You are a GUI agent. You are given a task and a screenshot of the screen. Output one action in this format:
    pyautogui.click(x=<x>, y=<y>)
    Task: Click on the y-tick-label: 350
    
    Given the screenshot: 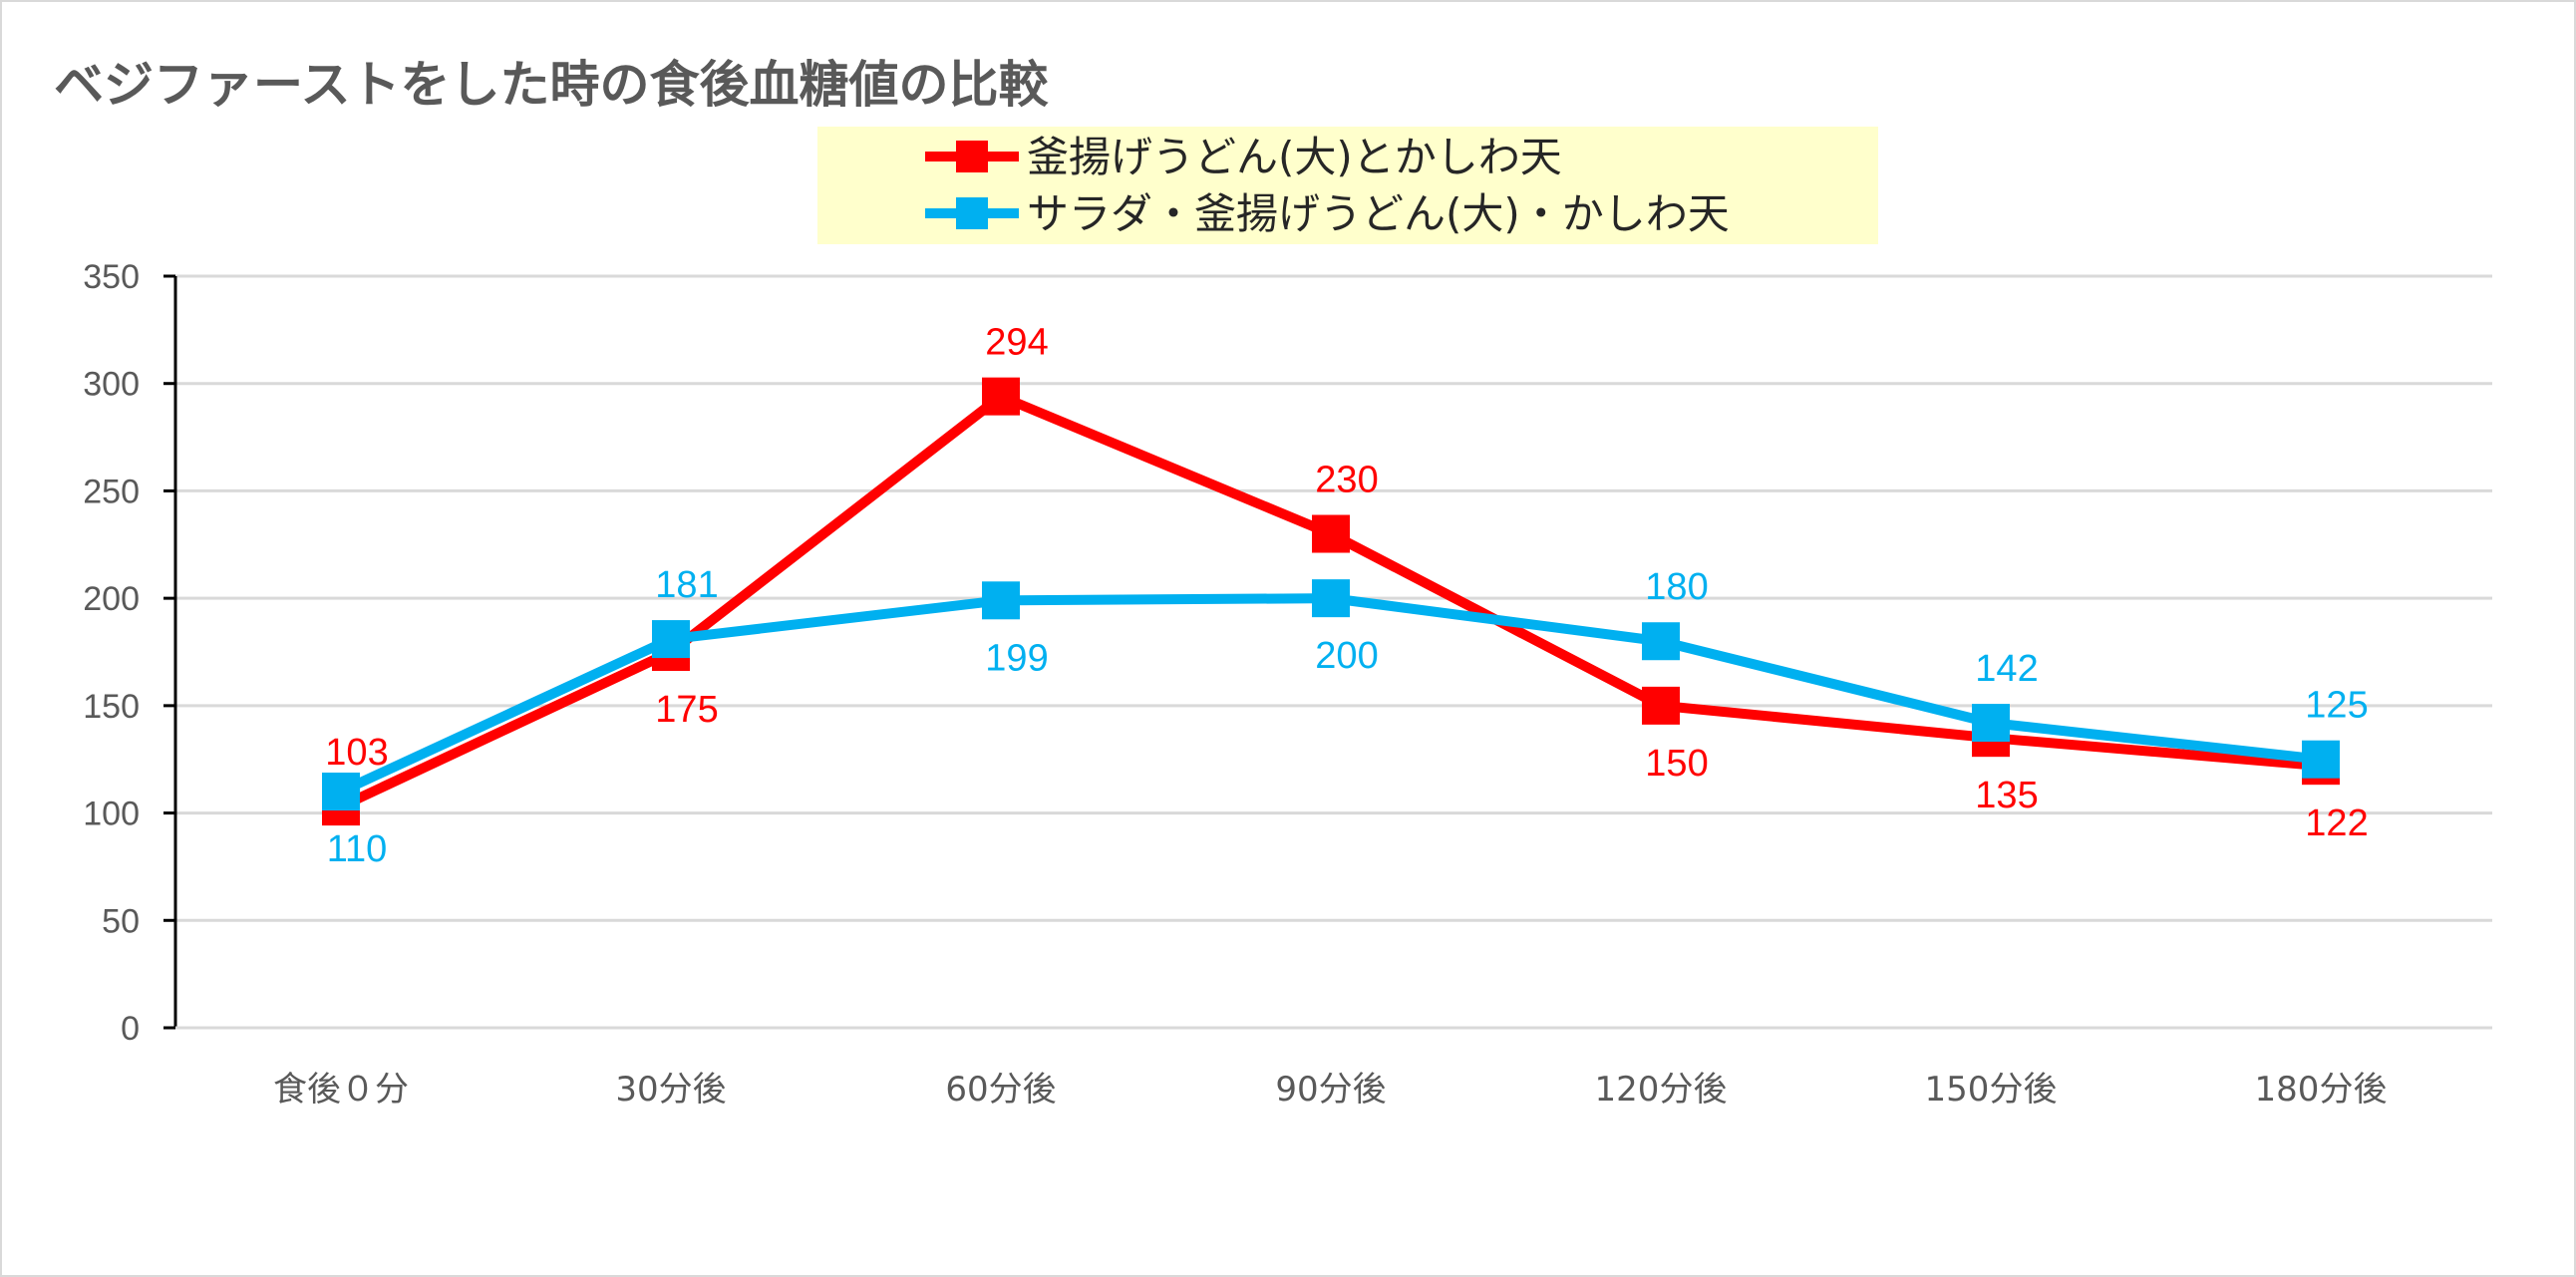 What is the action you would take?
    pyautogui.click(x=111, y=277)
    